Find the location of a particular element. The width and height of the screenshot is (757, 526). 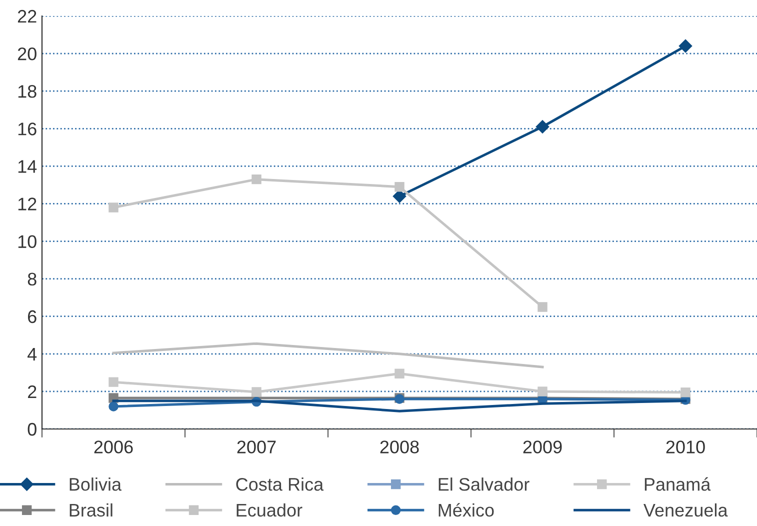

y-tick-label: 4 is located at coordinates (32, 354).